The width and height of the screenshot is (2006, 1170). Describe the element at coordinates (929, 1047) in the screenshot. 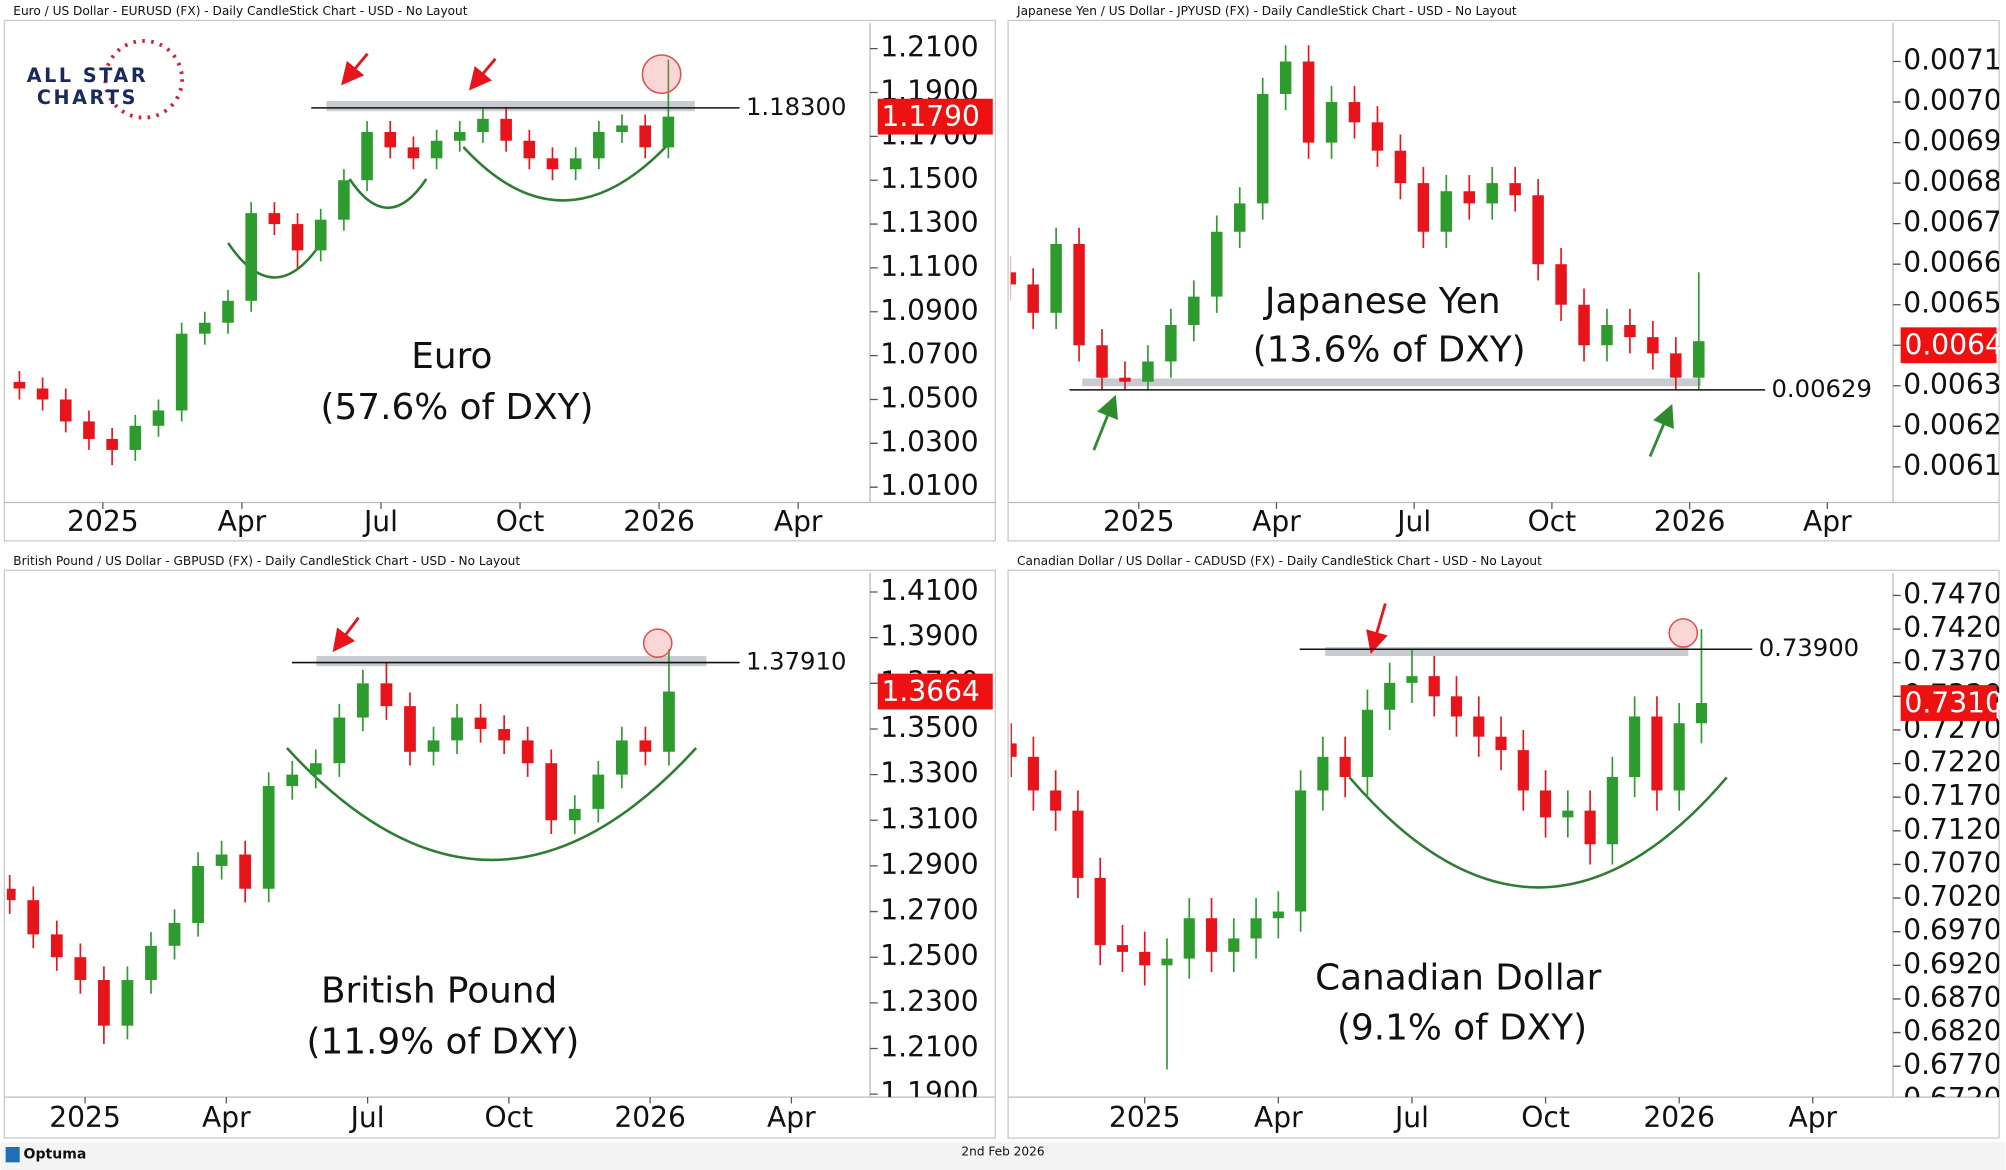

I see `y-tick-label: 1.2100` at that location.